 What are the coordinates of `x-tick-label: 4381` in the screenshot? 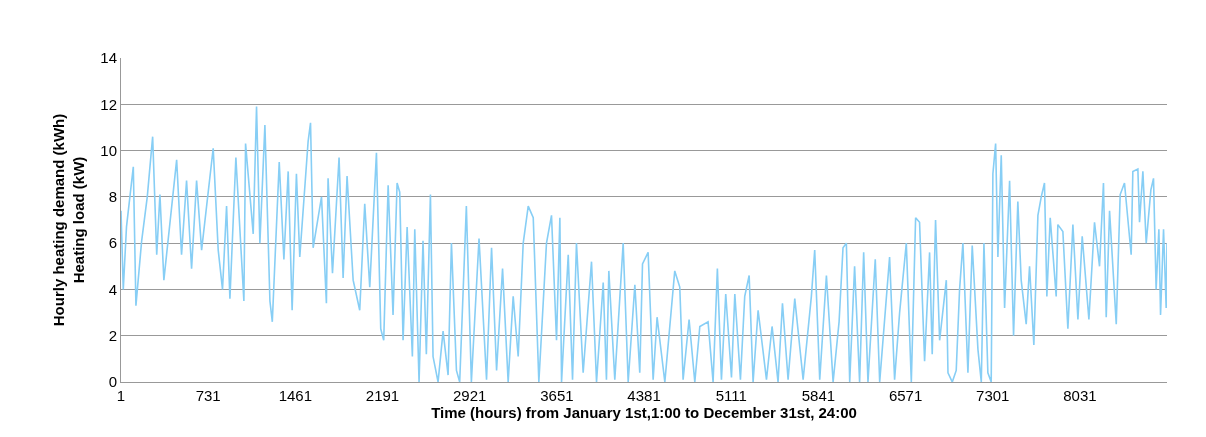 It's located at (644, 395).